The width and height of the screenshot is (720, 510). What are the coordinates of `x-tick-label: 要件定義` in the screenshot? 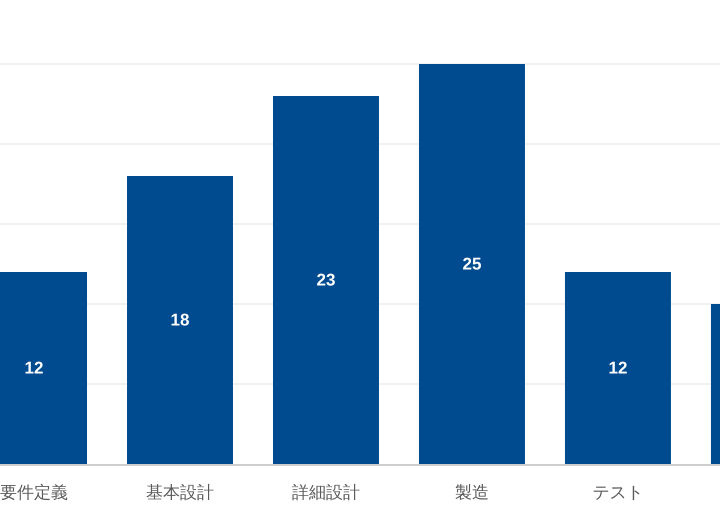 It's located at (34, 492).